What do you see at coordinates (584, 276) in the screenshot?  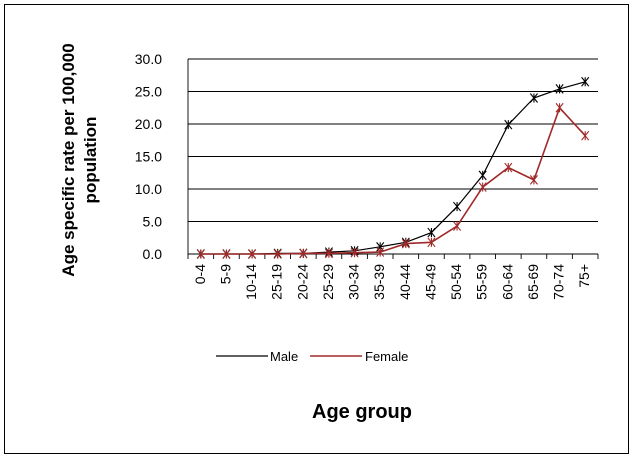 I see `x-tick-label: 75+` at bounding box center [584, 276].